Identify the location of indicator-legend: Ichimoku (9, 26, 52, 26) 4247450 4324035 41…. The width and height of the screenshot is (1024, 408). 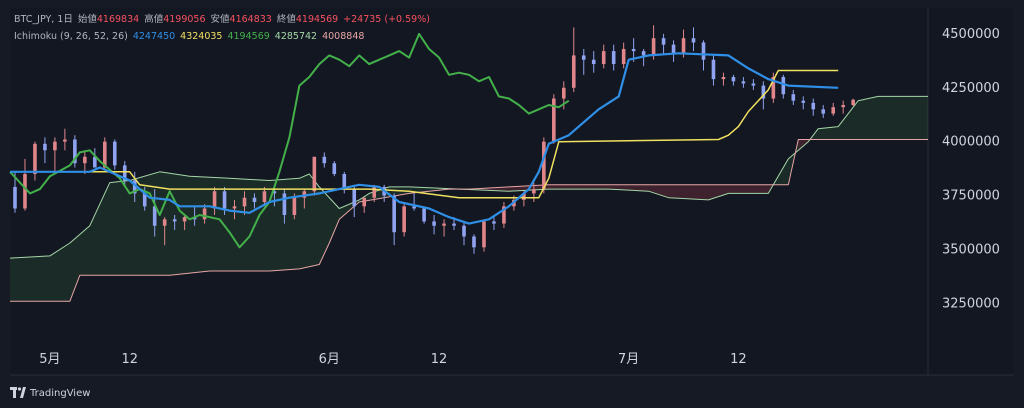
(191, 36).